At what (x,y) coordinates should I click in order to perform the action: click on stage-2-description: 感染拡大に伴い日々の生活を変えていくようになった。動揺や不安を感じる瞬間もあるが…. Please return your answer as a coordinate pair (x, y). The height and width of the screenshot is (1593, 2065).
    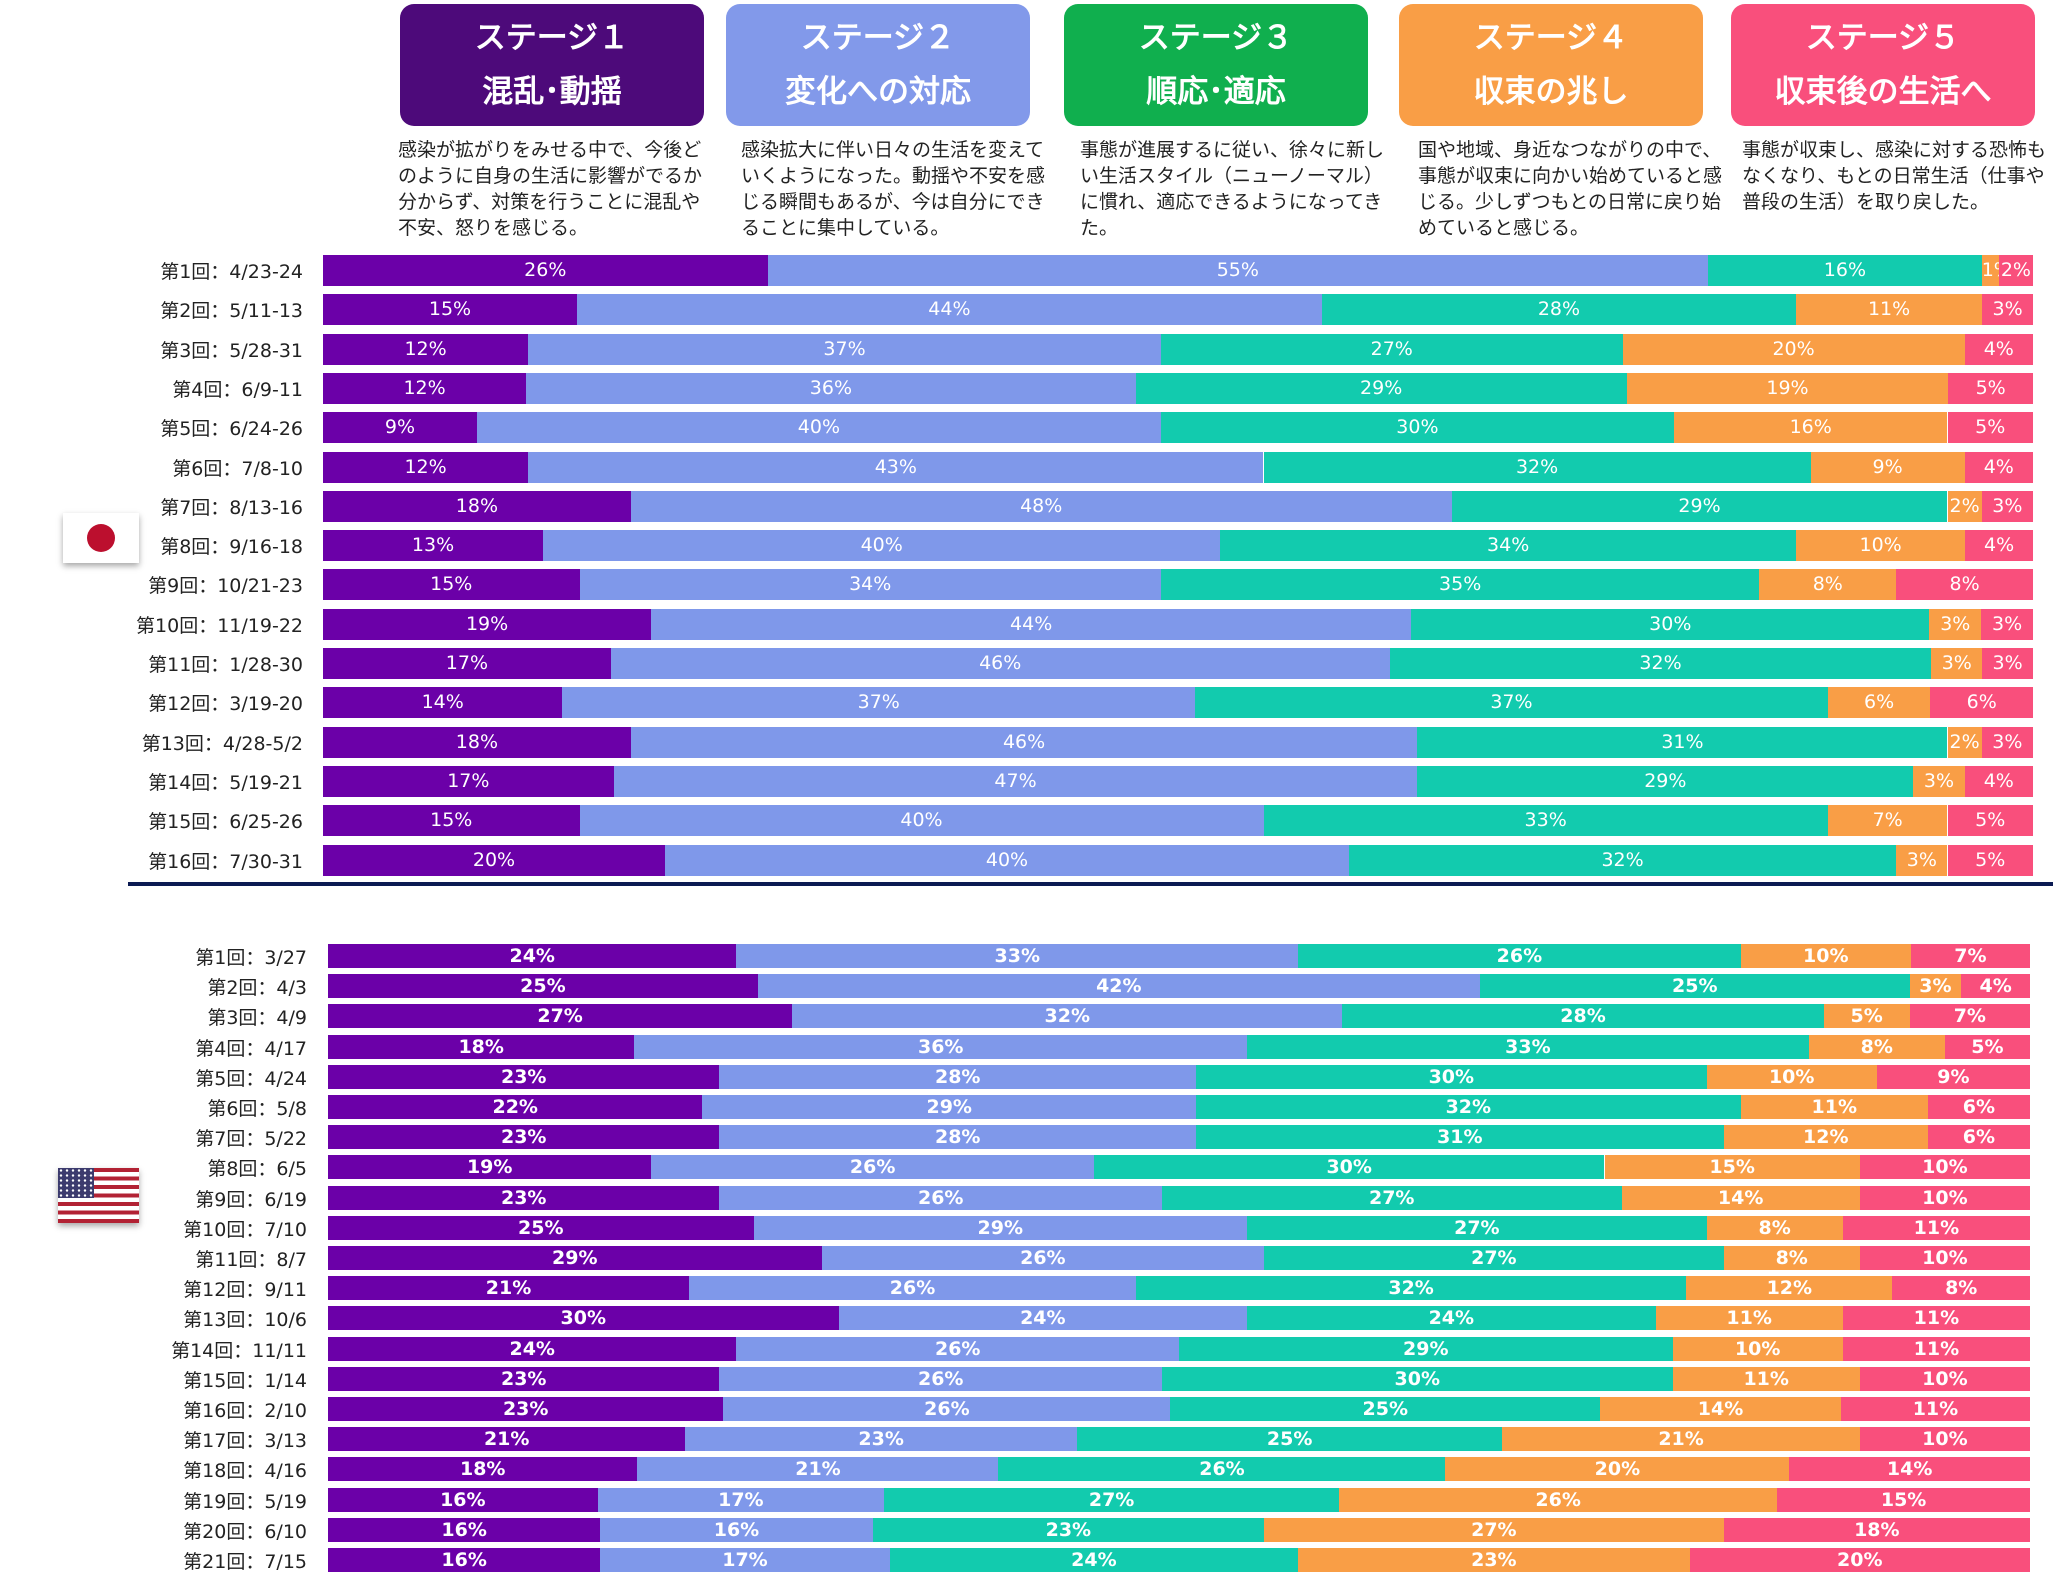
    Looking at the image, I should click on (893, 189).